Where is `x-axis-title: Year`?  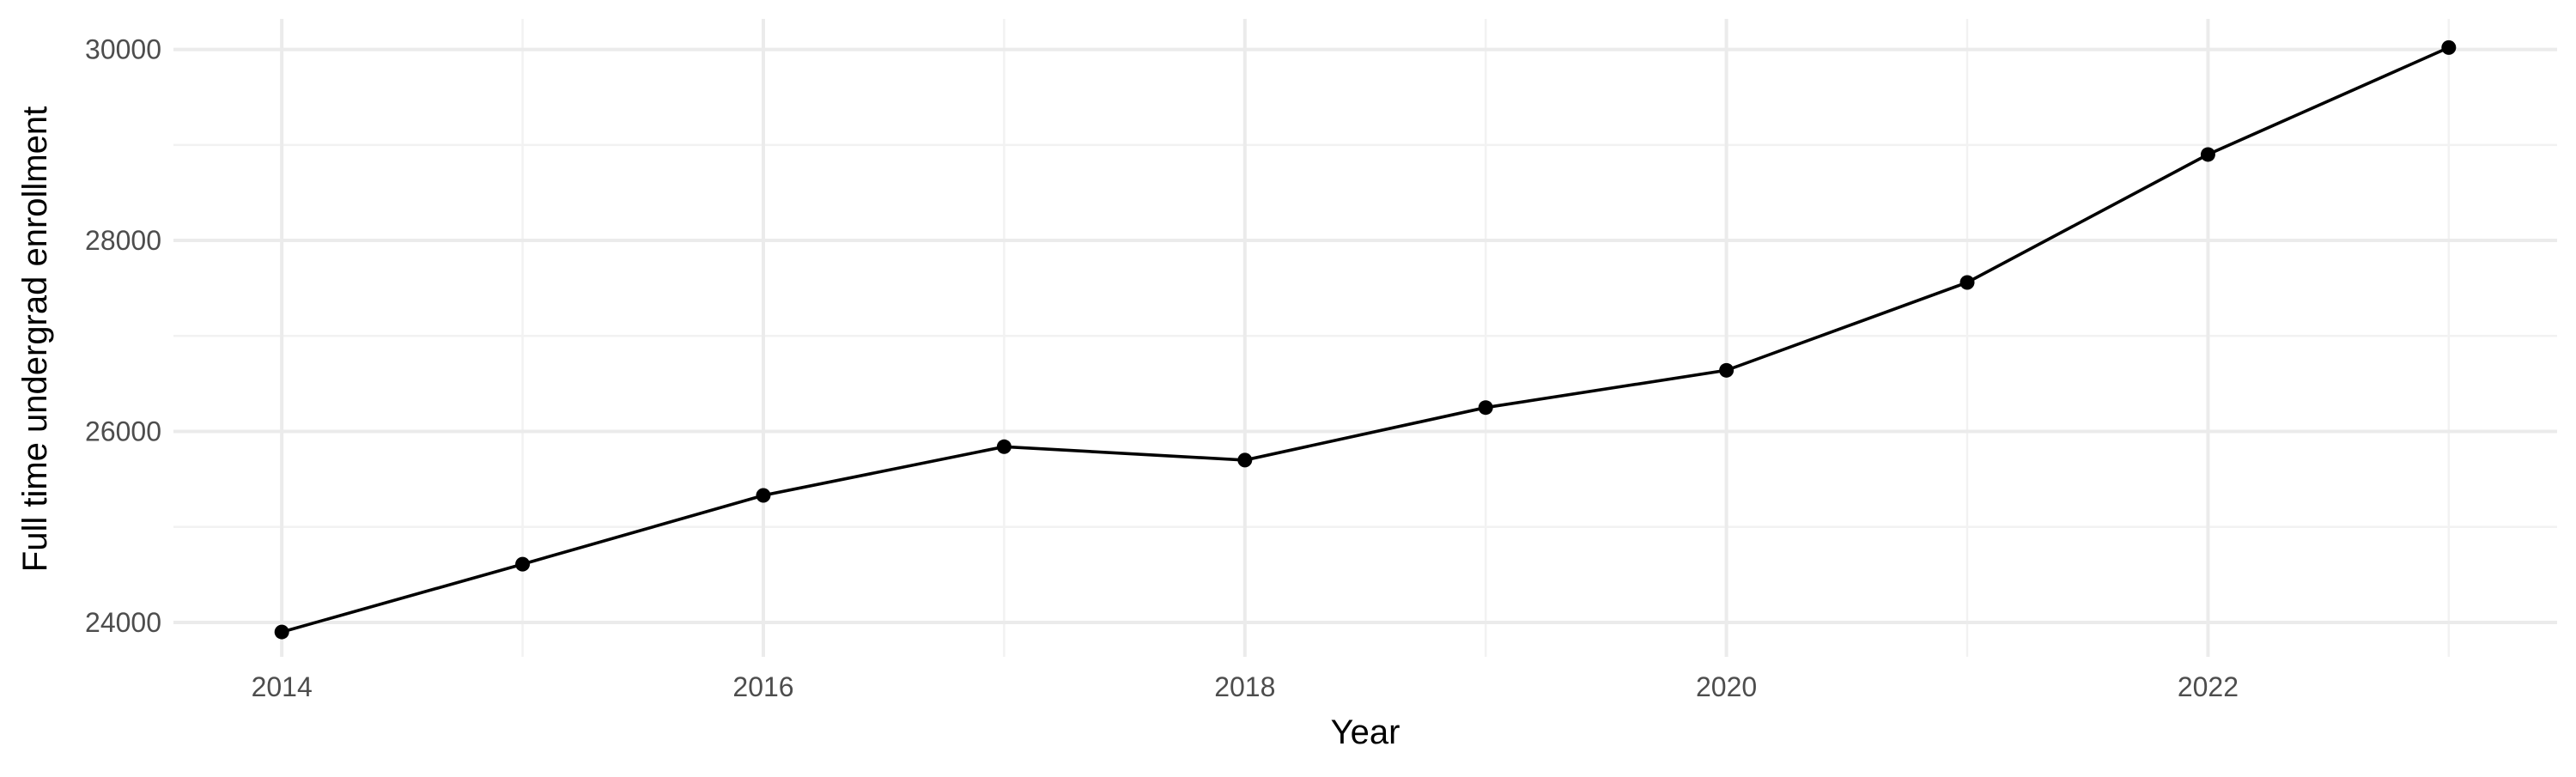
x-axis-title: Year is located at coordinates (1365, 732).